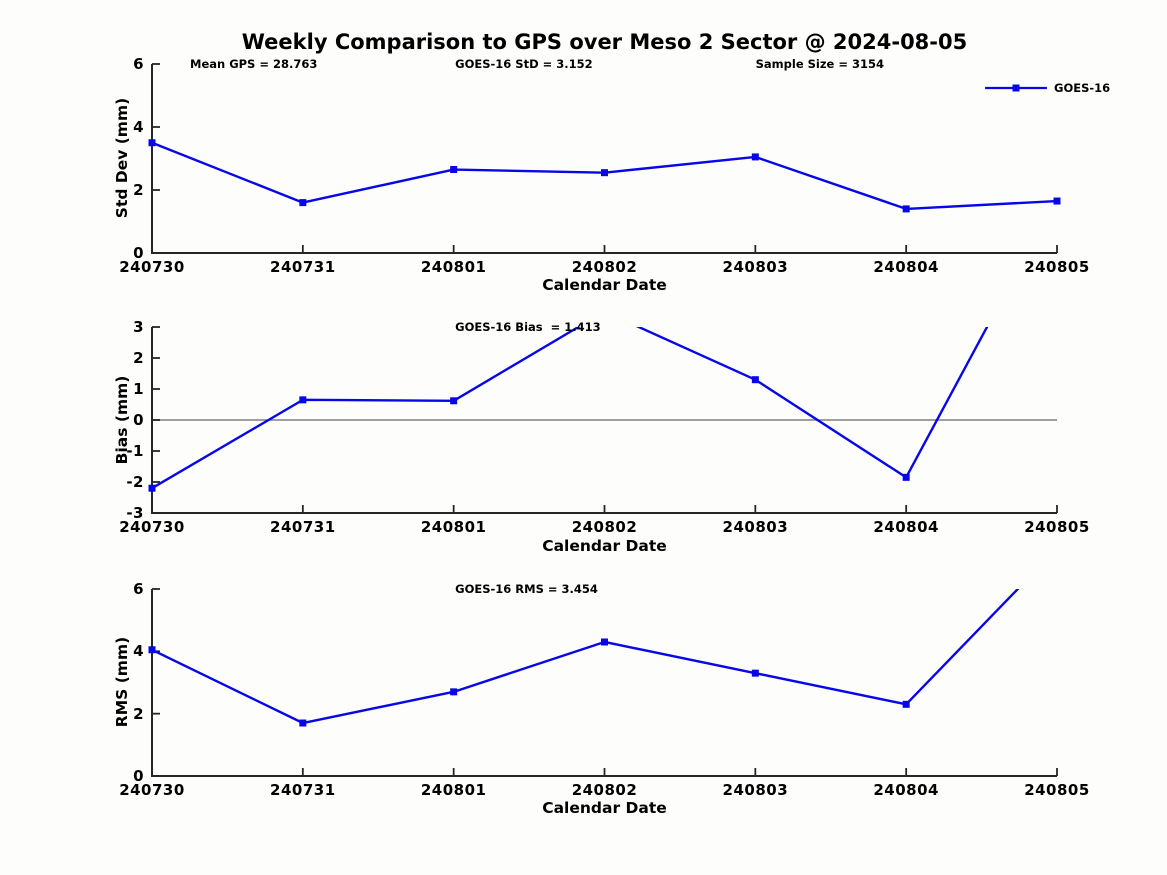 The height and width of the screenshot is (875, 1167). Describe the element at coordinates (135, 451) in the screenshot. I see `y-tick-label: -1` at that location.